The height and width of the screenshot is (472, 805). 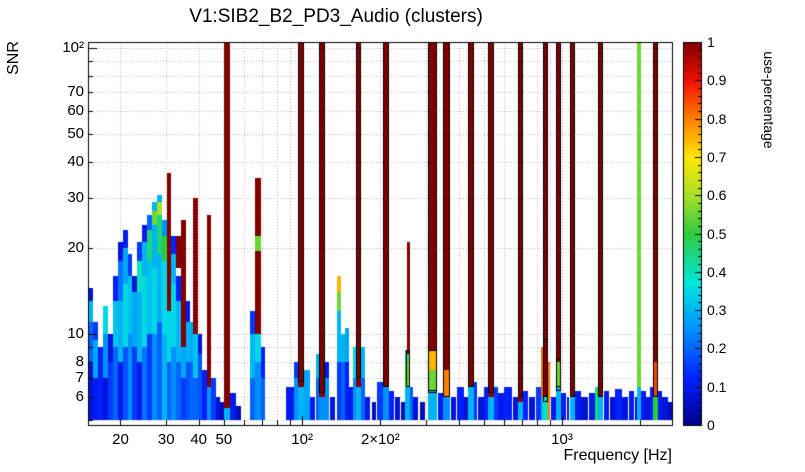 What do you see at coordinates (717, 386) in the screenshot?
I see `colorbar-tick-label: 0.1` at bounding box center [717, 386].